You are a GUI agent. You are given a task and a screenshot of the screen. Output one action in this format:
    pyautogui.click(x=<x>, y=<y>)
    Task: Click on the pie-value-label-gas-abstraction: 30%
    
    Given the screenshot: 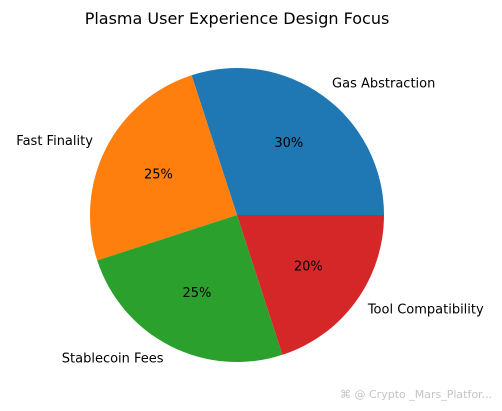 What is the action you would take?
    pyautogui.click(x=288, y=143)
    